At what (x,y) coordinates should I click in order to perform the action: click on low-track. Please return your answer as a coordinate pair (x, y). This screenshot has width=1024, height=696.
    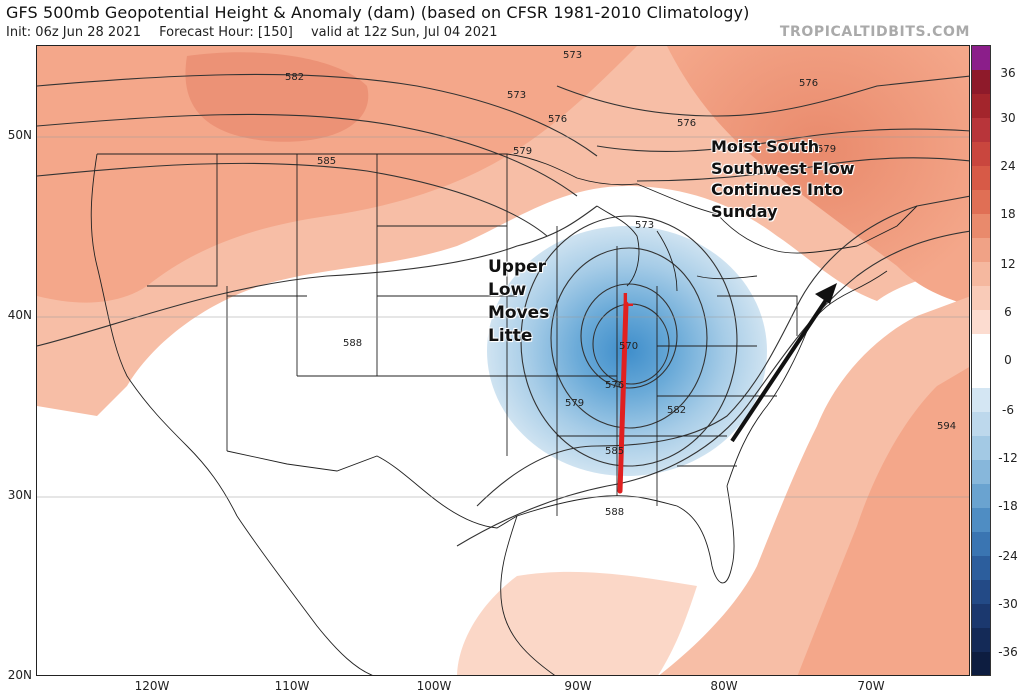
    Looking at the image, I should click on (623, 397).